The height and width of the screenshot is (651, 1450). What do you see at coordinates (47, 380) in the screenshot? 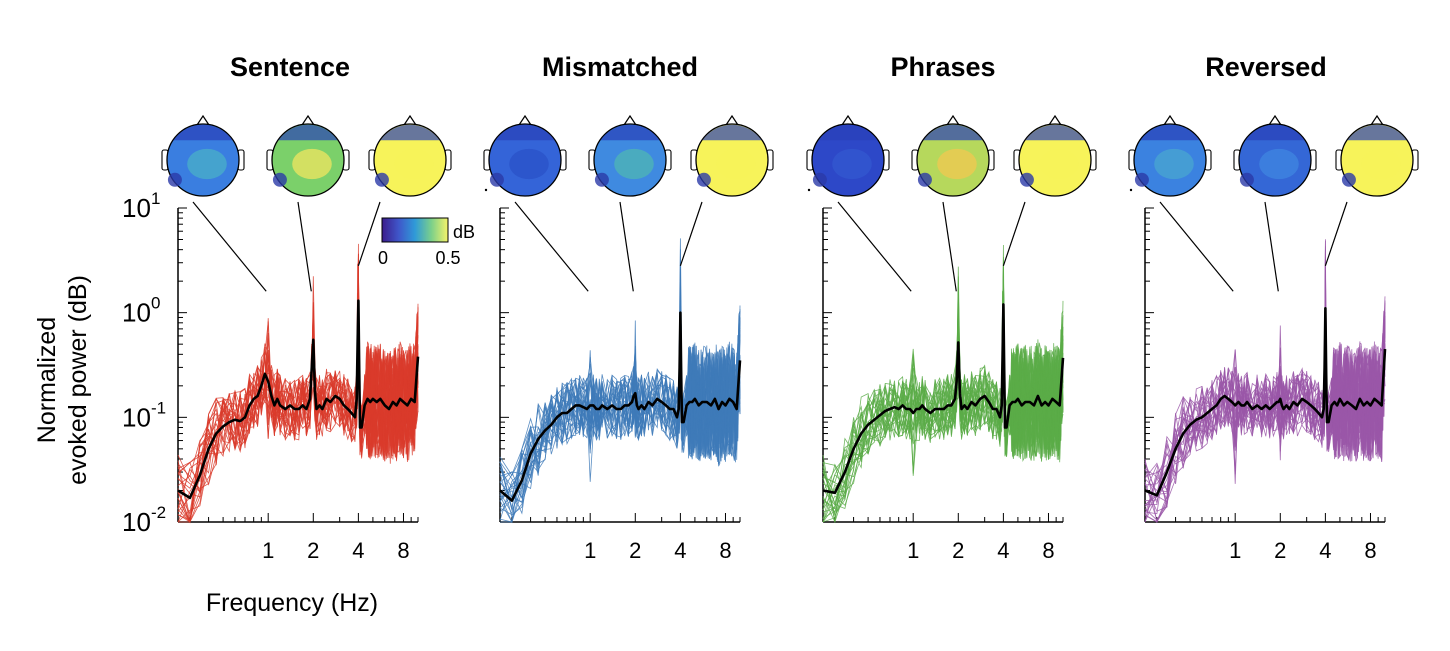
I see `y-axis-label-line1: Normalized` at bounding box center [47, 380].